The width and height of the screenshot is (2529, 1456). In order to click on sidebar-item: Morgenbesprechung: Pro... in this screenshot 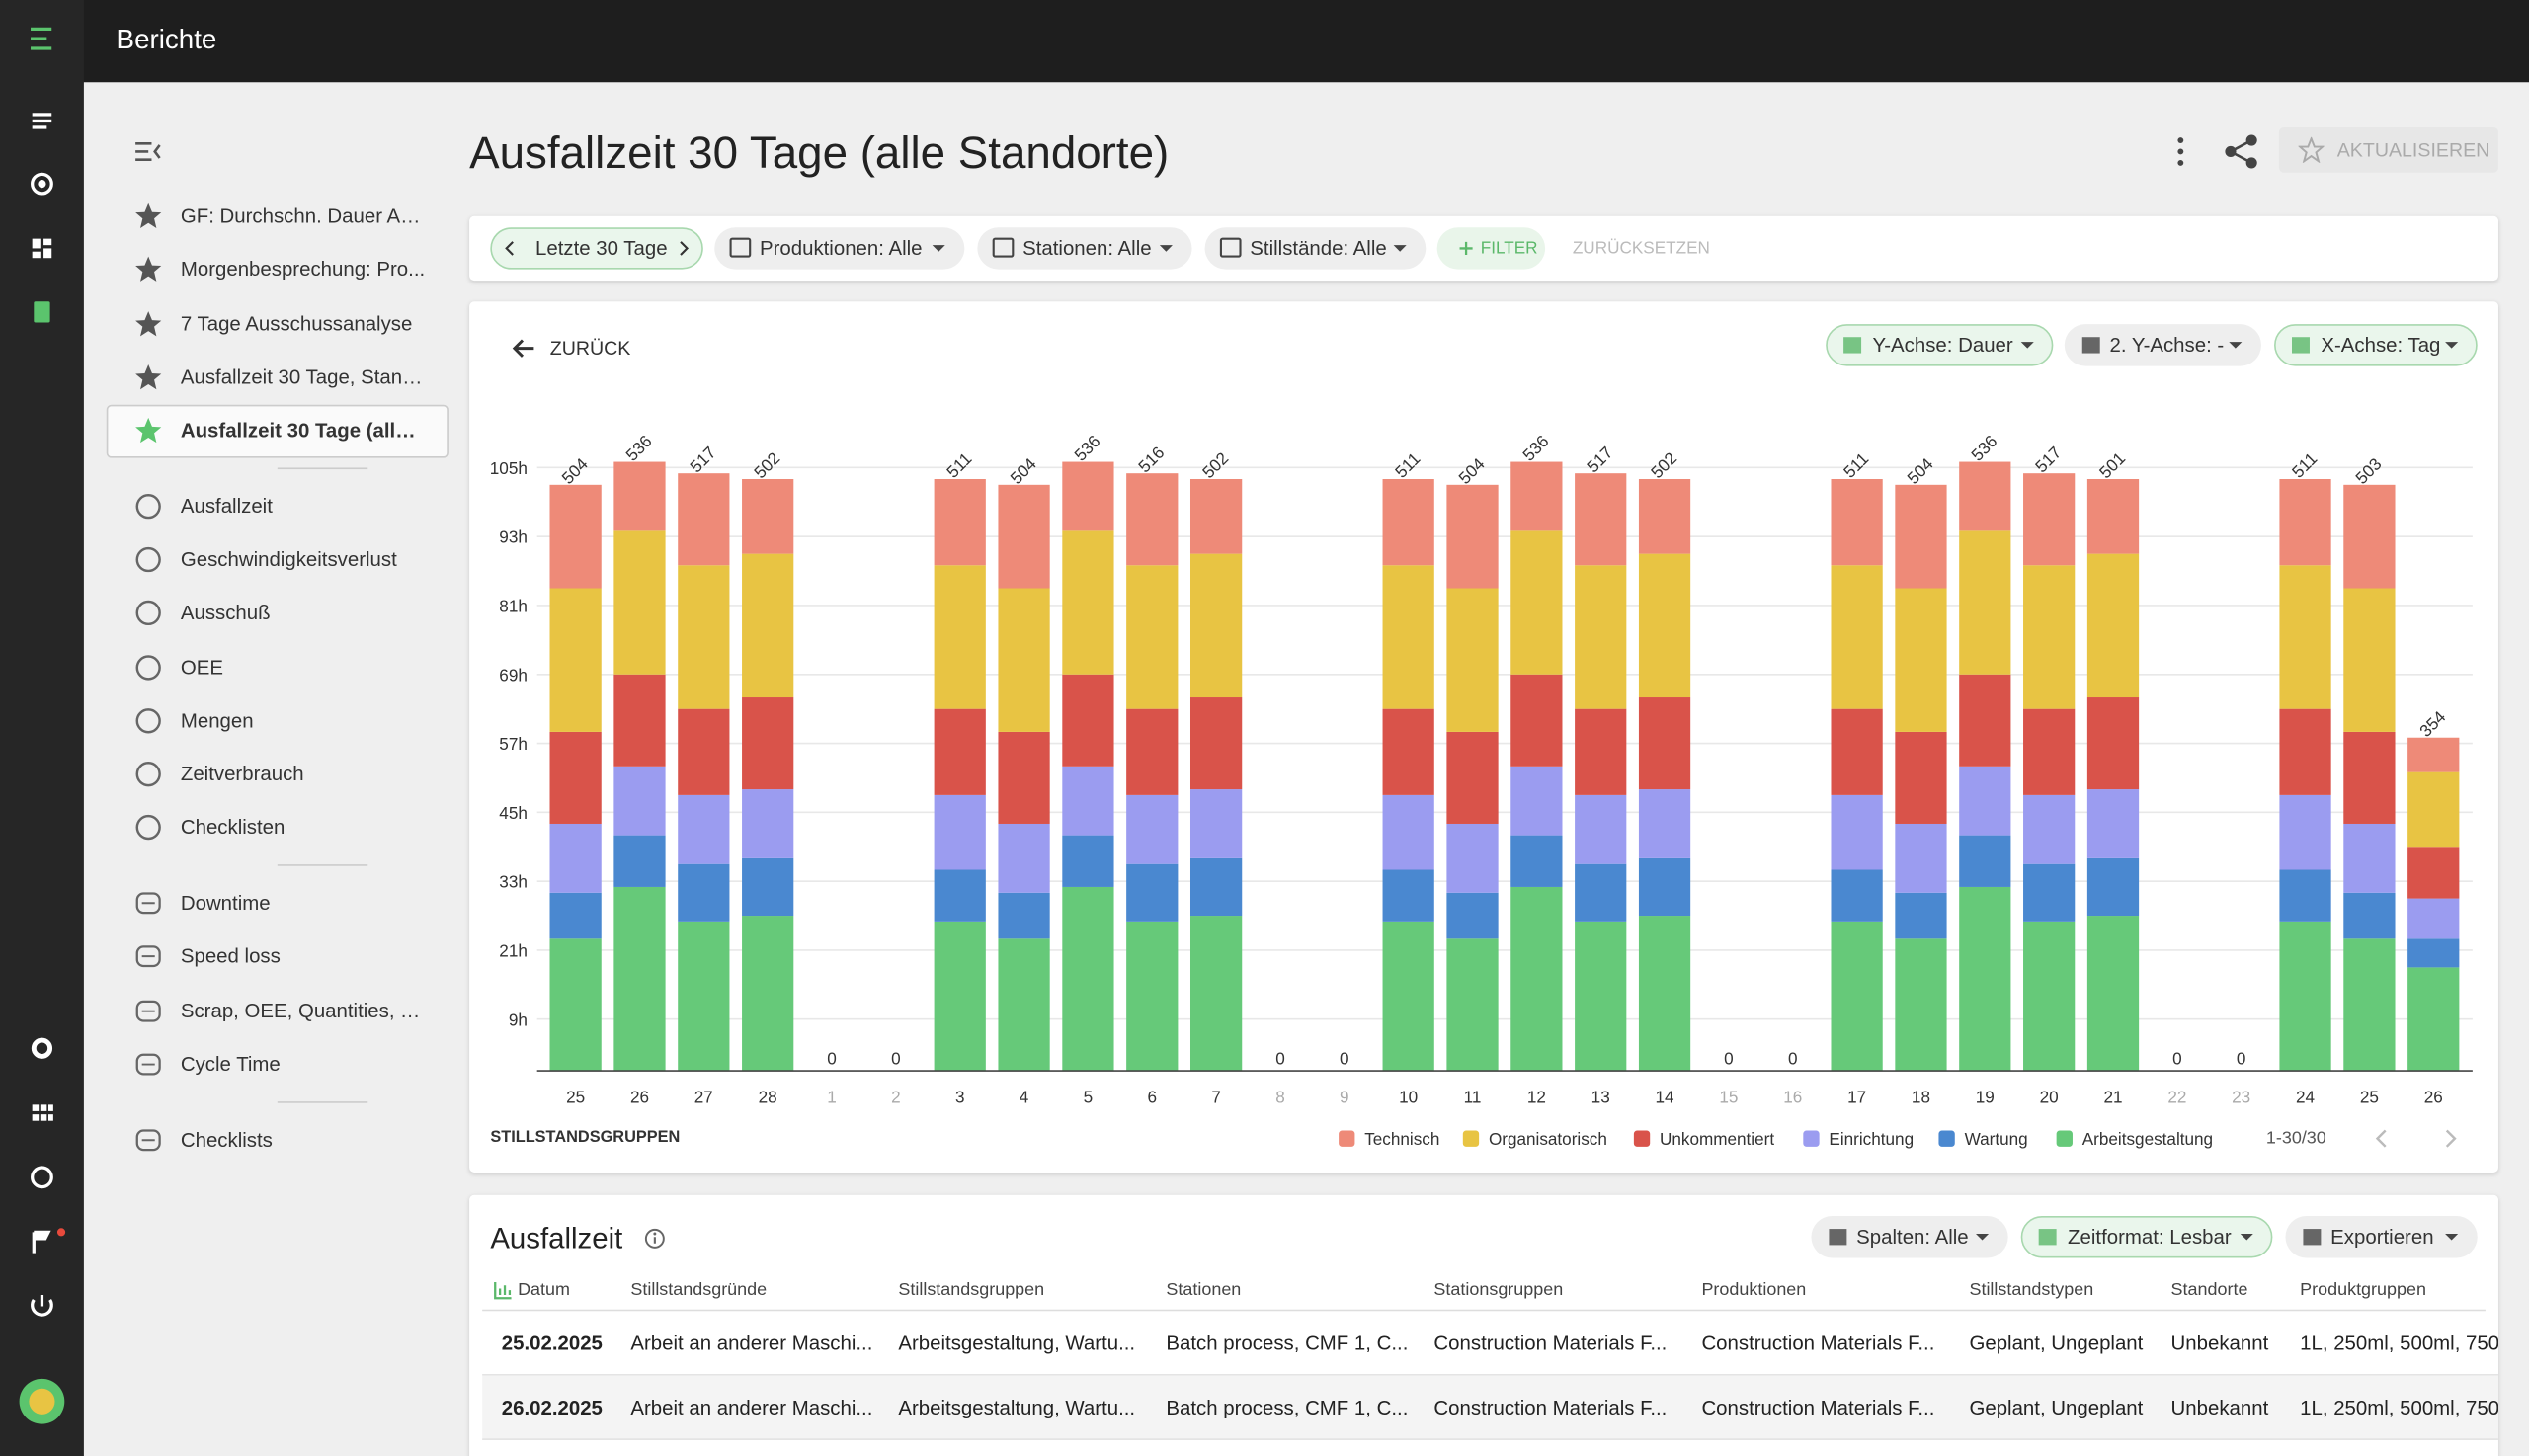, I will do `click(303, 270)`.